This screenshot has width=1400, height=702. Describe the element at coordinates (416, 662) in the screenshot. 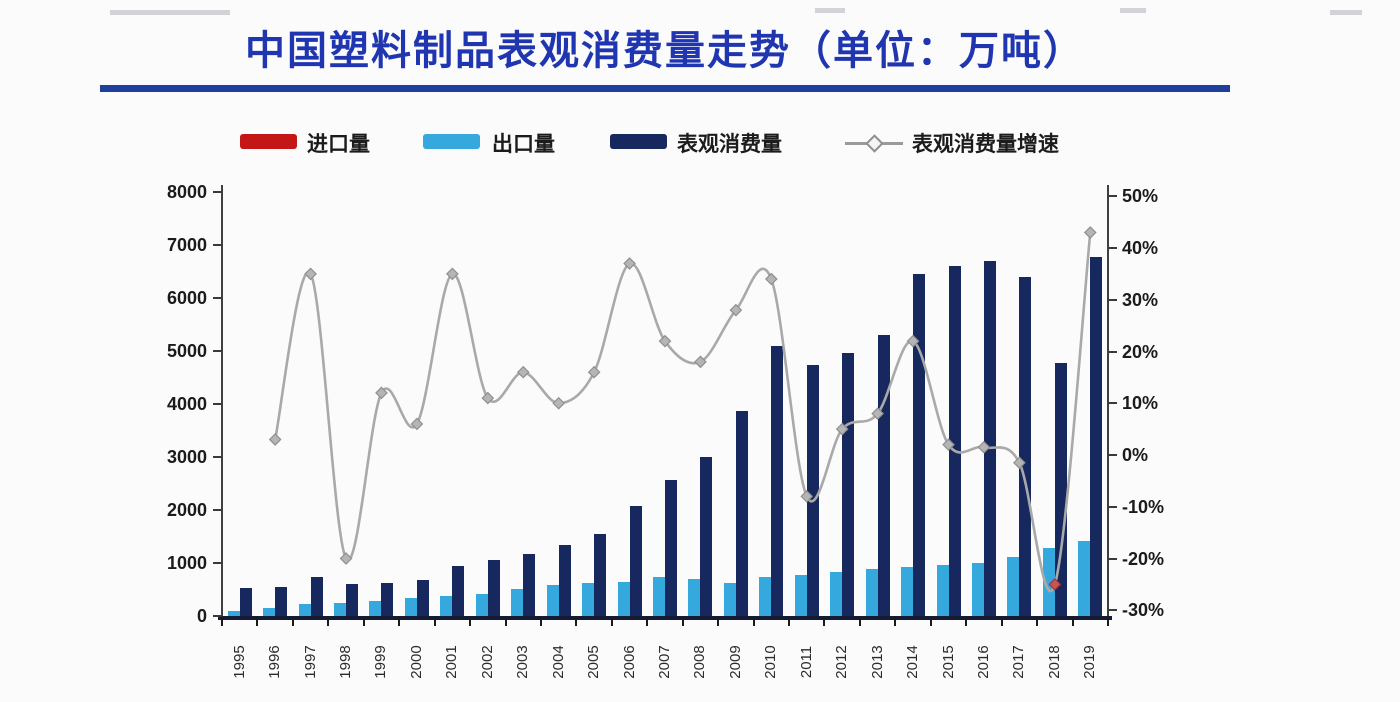

I see `x-axis-year-label: 2000` at that location.